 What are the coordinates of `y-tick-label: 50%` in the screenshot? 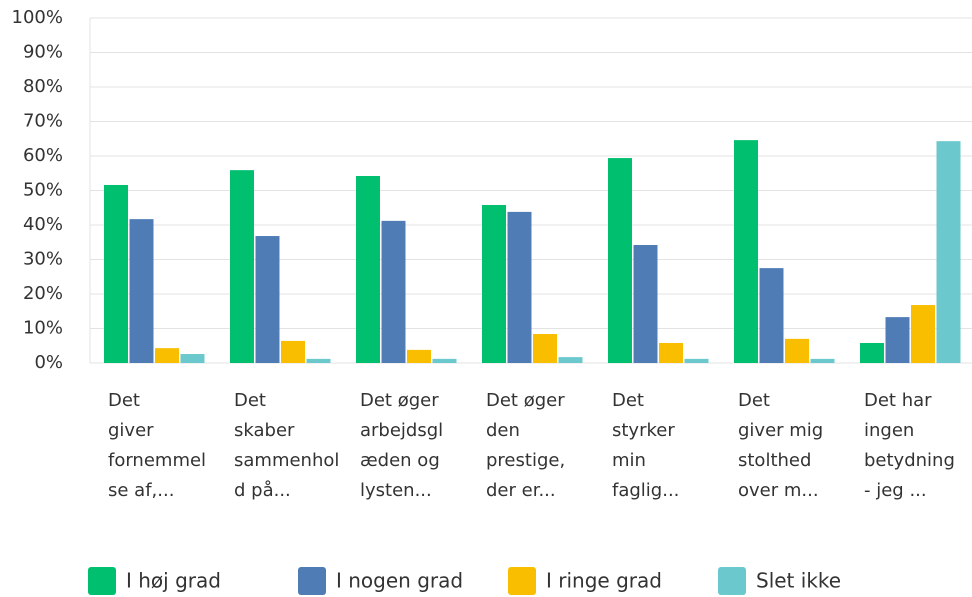 It's located at (43, 190).